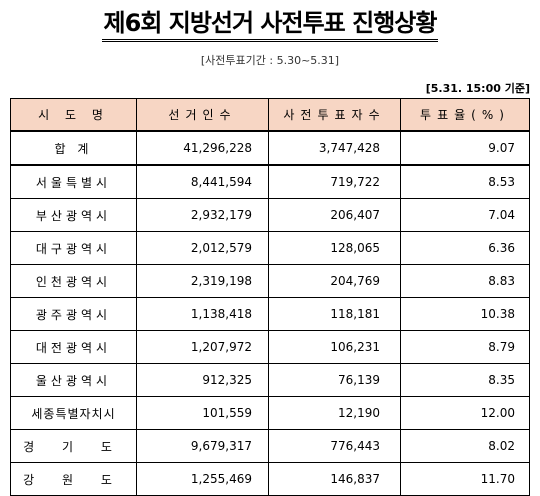 This screenshot has height=496, width=540. I want to click on electors-count: 2,012,579, so click(202, 248).